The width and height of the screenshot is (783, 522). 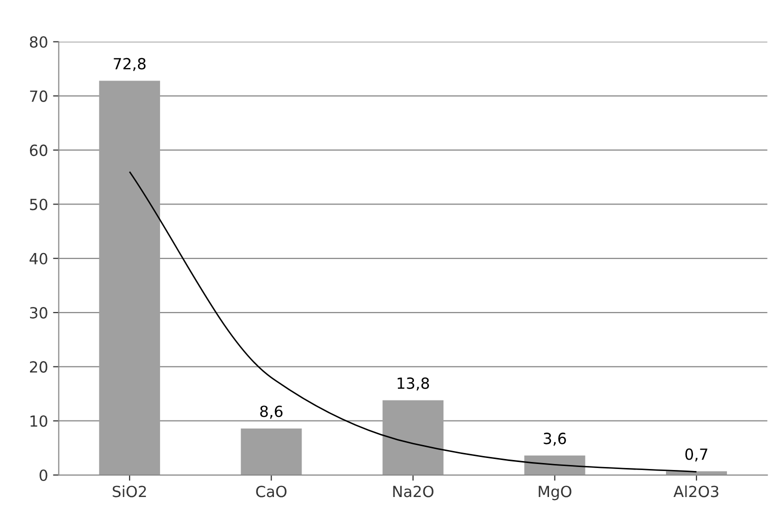 I want to click on y-tick-label: 30, so click(x=39, y=313).